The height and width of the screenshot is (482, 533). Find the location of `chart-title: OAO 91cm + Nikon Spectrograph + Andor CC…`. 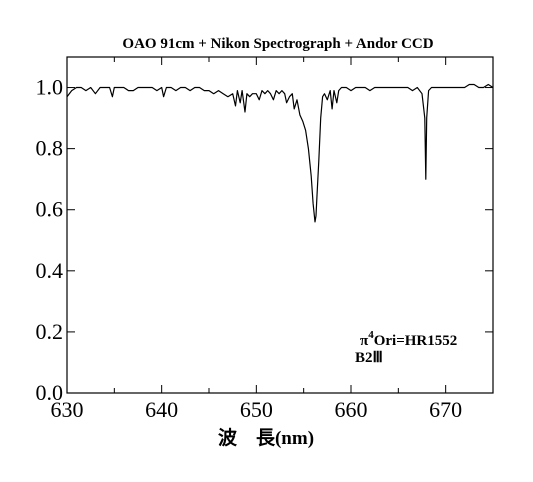

chart-title: OAO 91cm + Nikon Spectrograph + Andor CC… is located at coordinates (277, 44).